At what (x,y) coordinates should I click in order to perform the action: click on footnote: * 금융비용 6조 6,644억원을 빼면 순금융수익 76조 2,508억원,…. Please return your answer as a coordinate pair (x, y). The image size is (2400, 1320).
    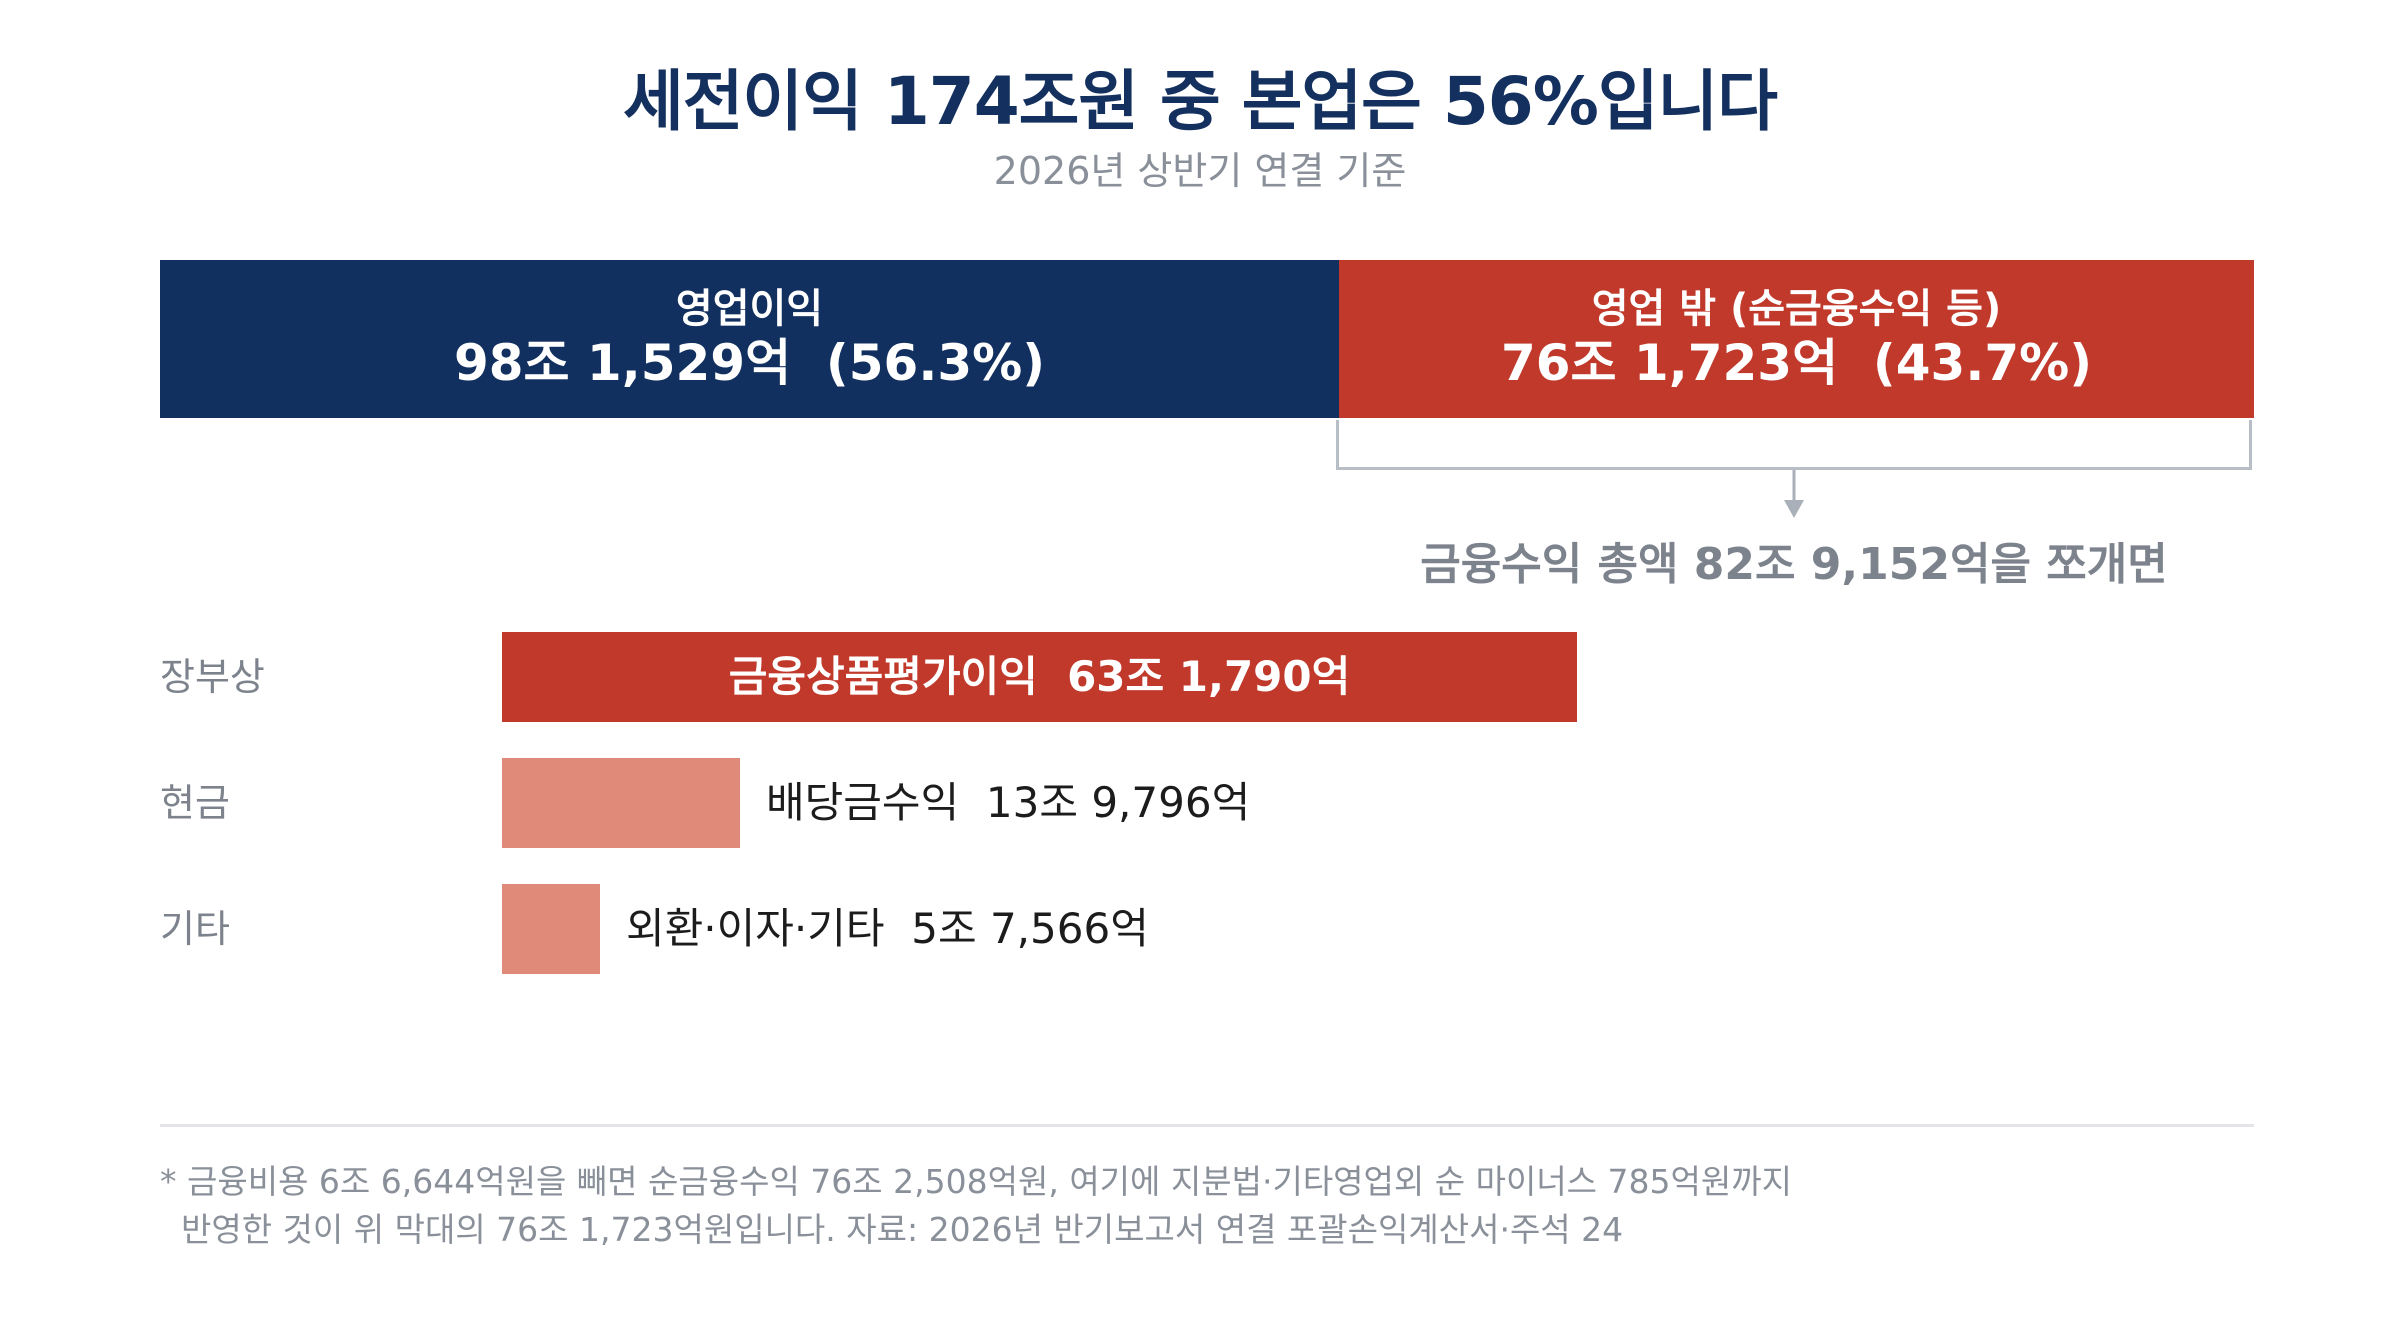
    Looking at the image, I should click on (1210, 1206).